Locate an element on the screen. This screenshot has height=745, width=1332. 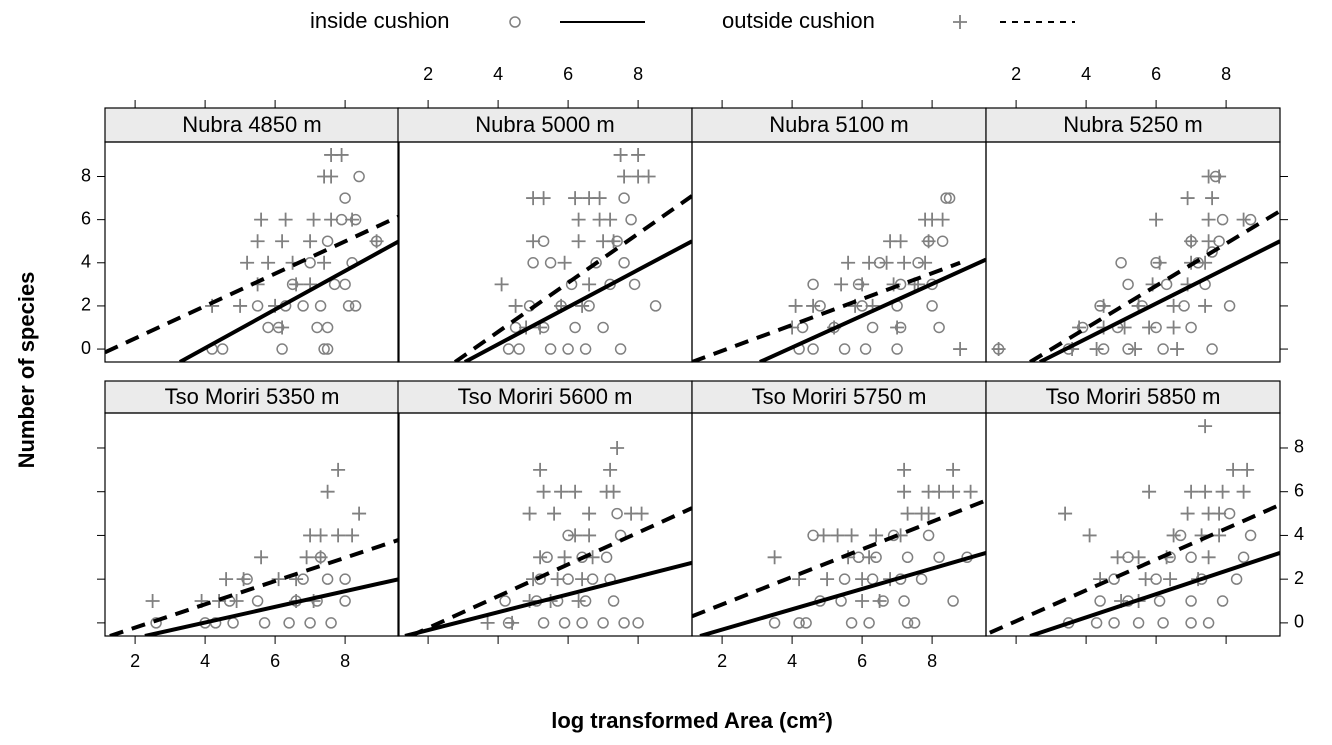
y-tick-label: 0 is located at coordinates (1299, 622).